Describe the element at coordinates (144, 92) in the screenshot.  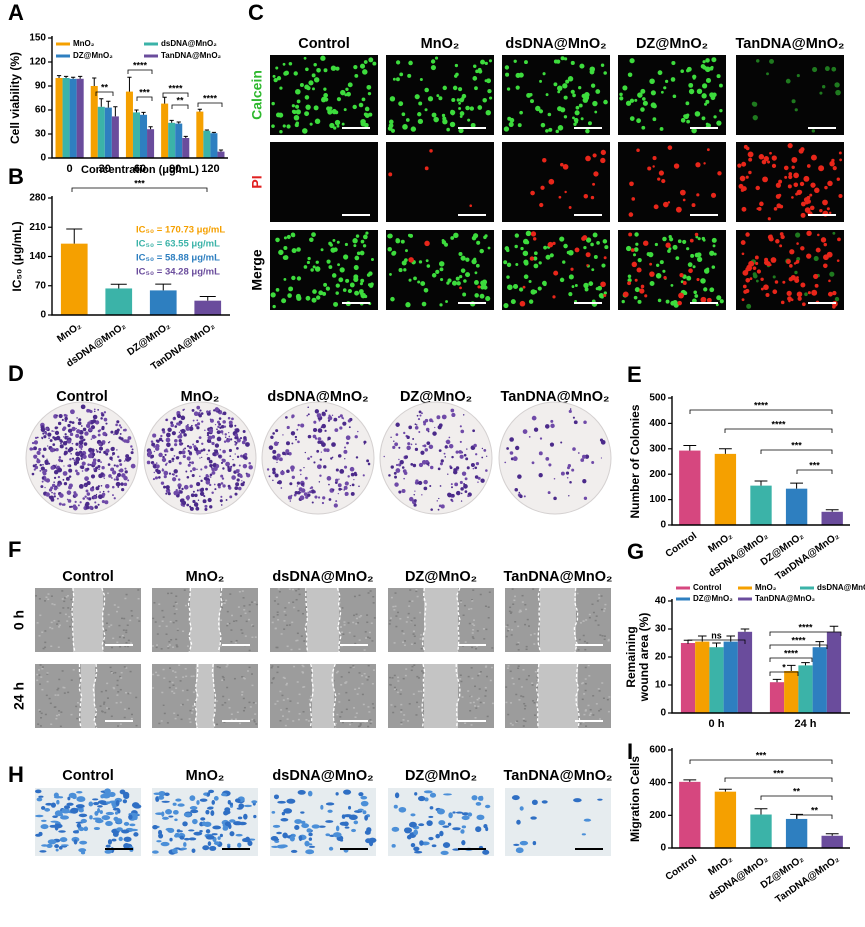
I see `significance-label: ***` at that location.